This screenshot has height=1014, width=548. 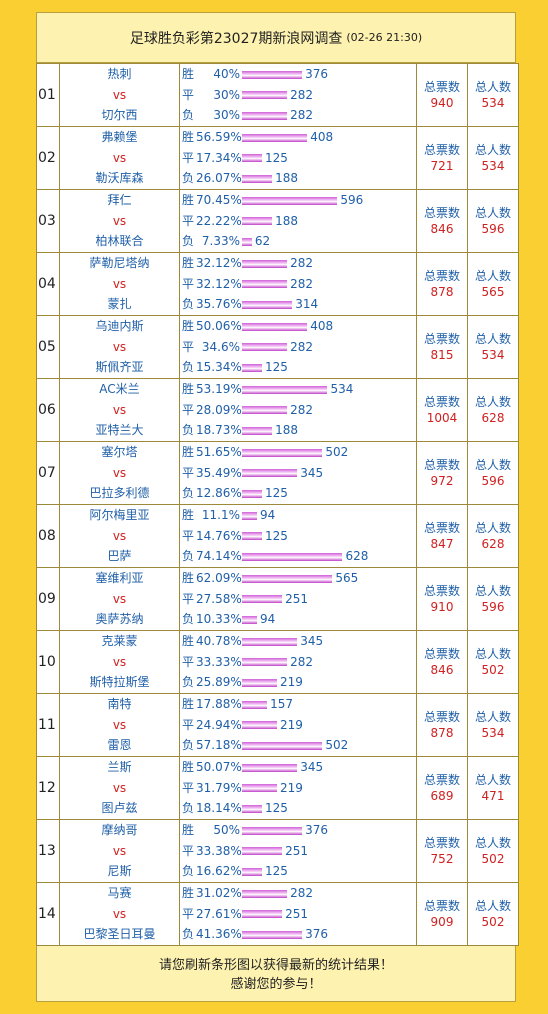 What do you see at coordinates (442, 355) in the screenshot?
I see `total-votes-value: 815` at bounding box center [442, 355].